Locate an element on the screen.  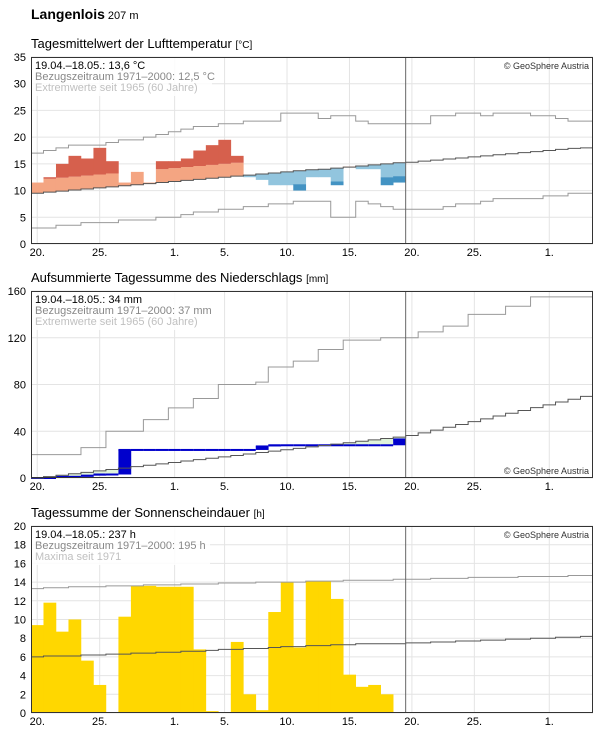
sunshine-x-tick-label: 5. is located at coordinates (224, 722).